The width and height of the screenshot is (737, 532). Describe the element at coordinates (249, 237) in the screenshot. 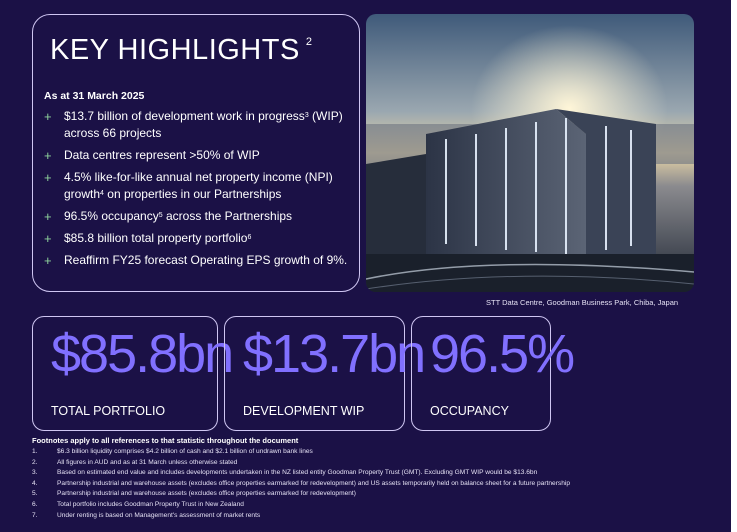

I see `footnote-ref: 6` at that location.